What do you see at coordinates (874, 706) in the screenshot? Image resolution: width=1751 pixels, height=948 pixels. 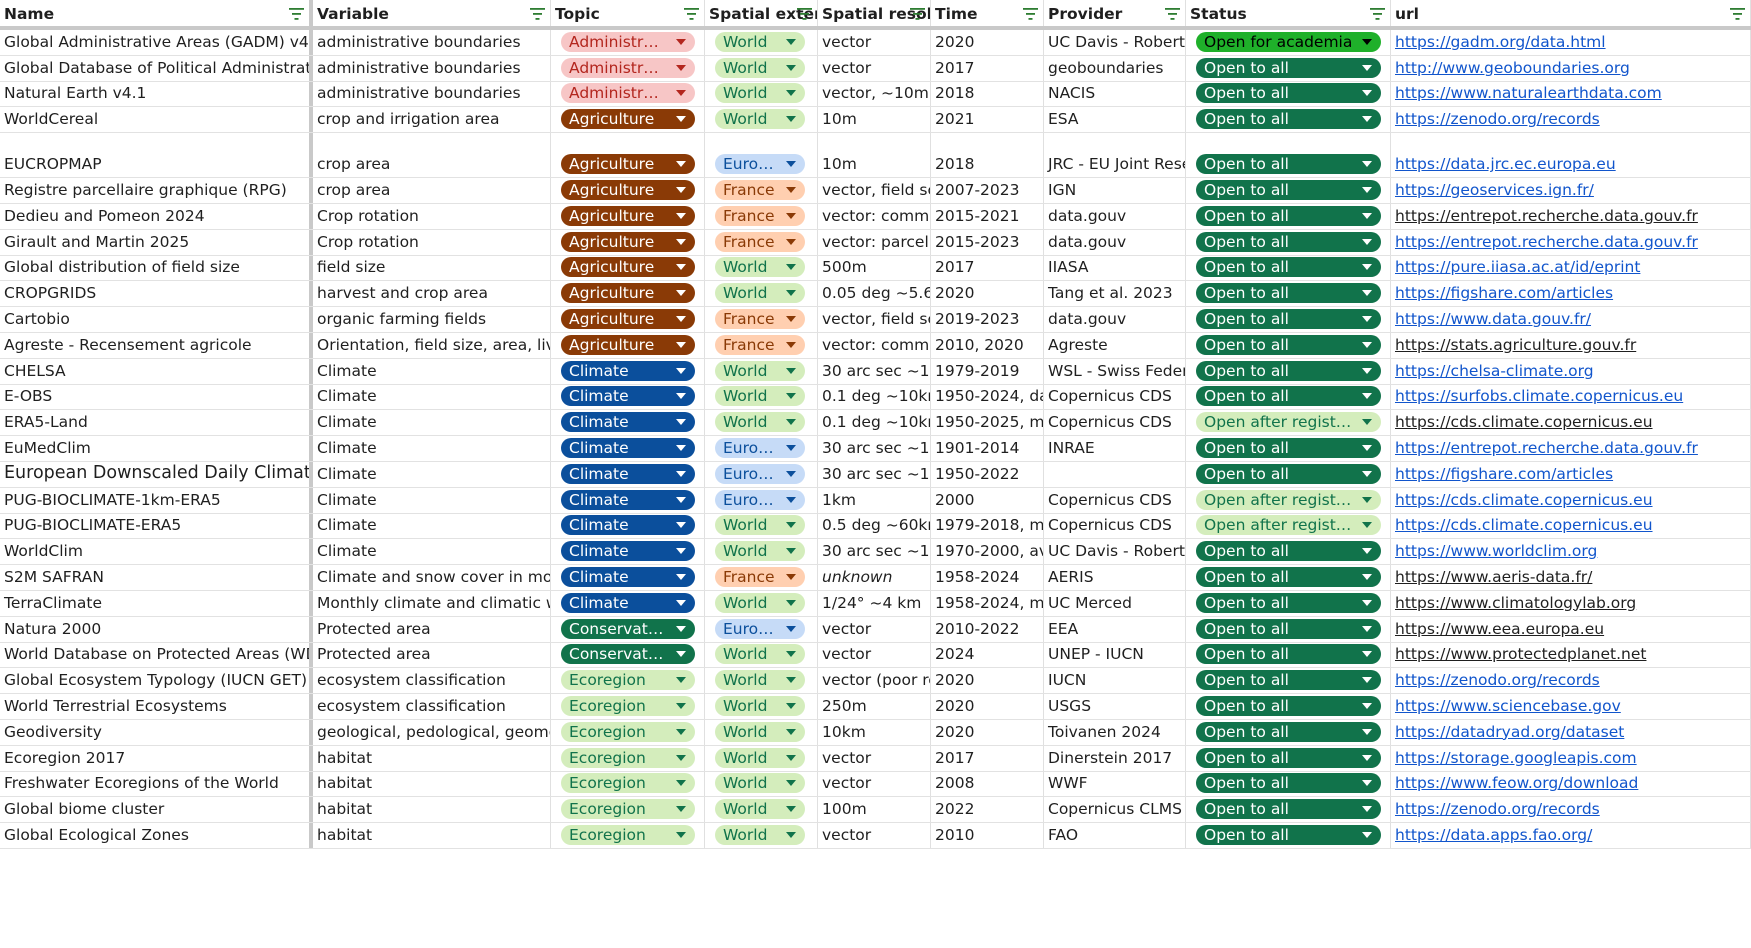 I see `cell-resolution: 250m` at bounding box center [874, 706].